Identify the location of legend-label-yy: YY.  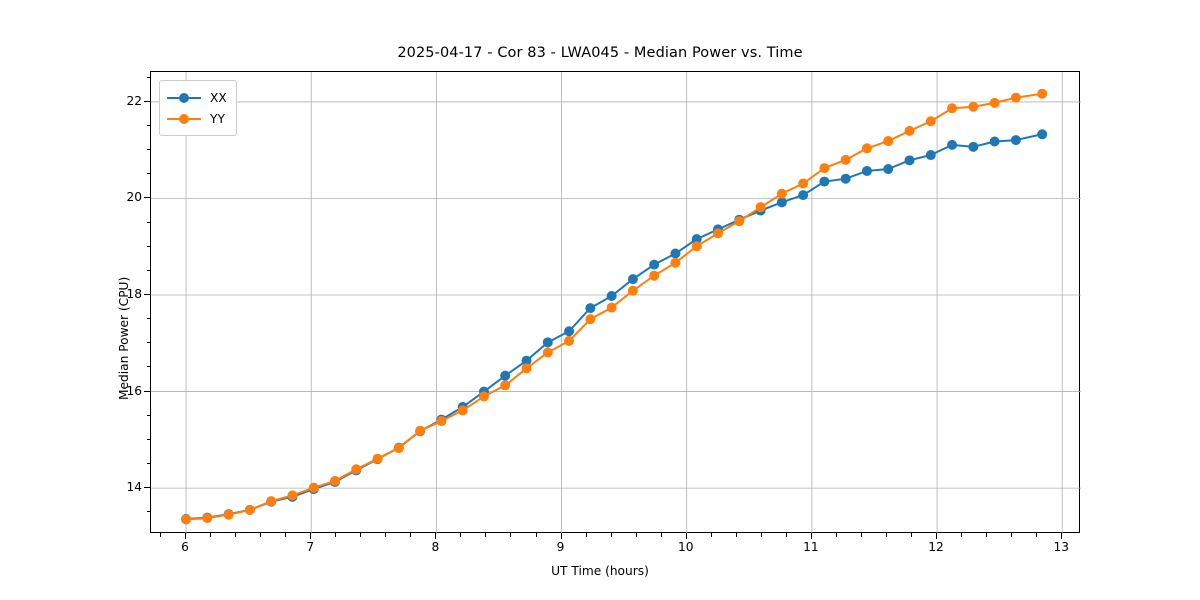
(217, 118).